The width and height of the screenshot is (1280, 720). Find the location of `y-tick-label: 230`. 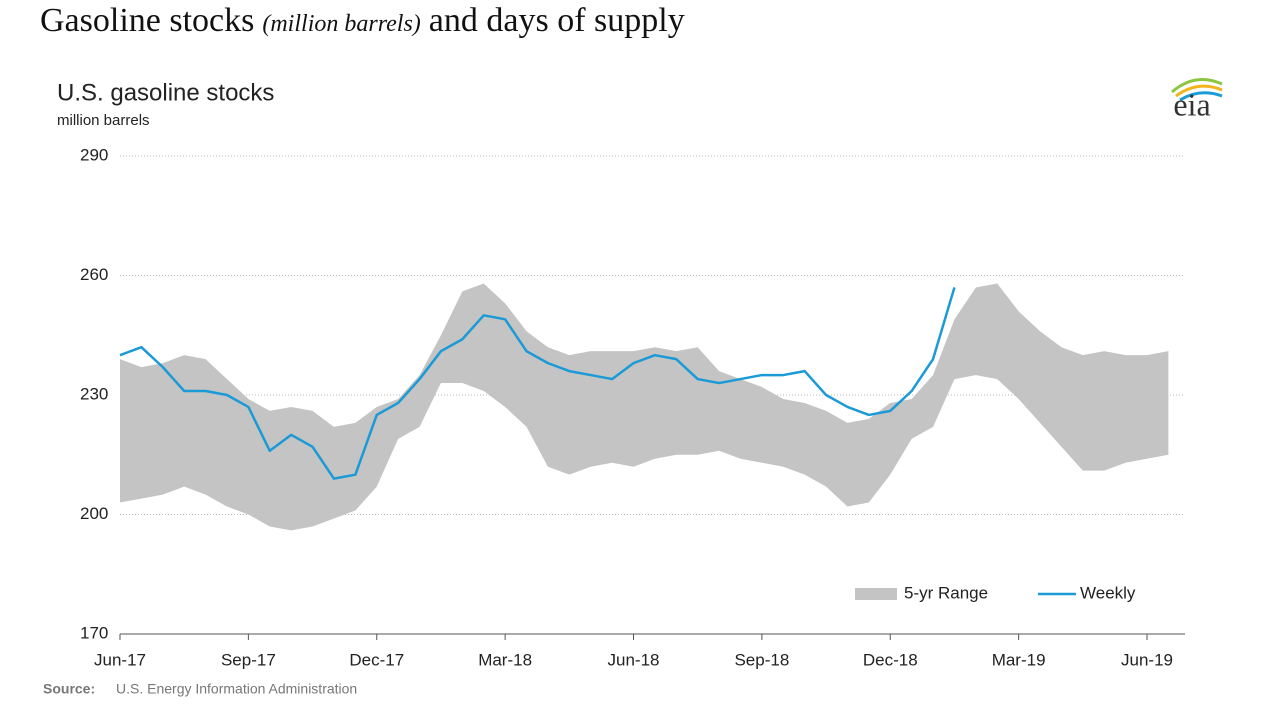

y-tick-label: 230 is located at coordinates (94, 393).